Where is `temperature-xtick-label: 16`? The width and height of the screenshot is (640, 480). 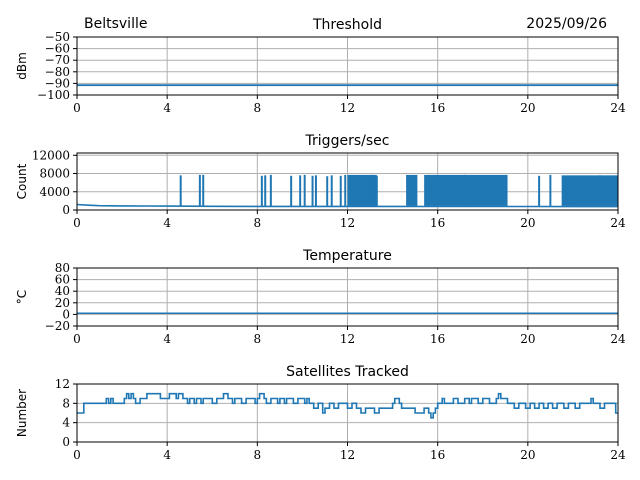 temperature-xtick-label: 16 is located at coordinates (437, 339).